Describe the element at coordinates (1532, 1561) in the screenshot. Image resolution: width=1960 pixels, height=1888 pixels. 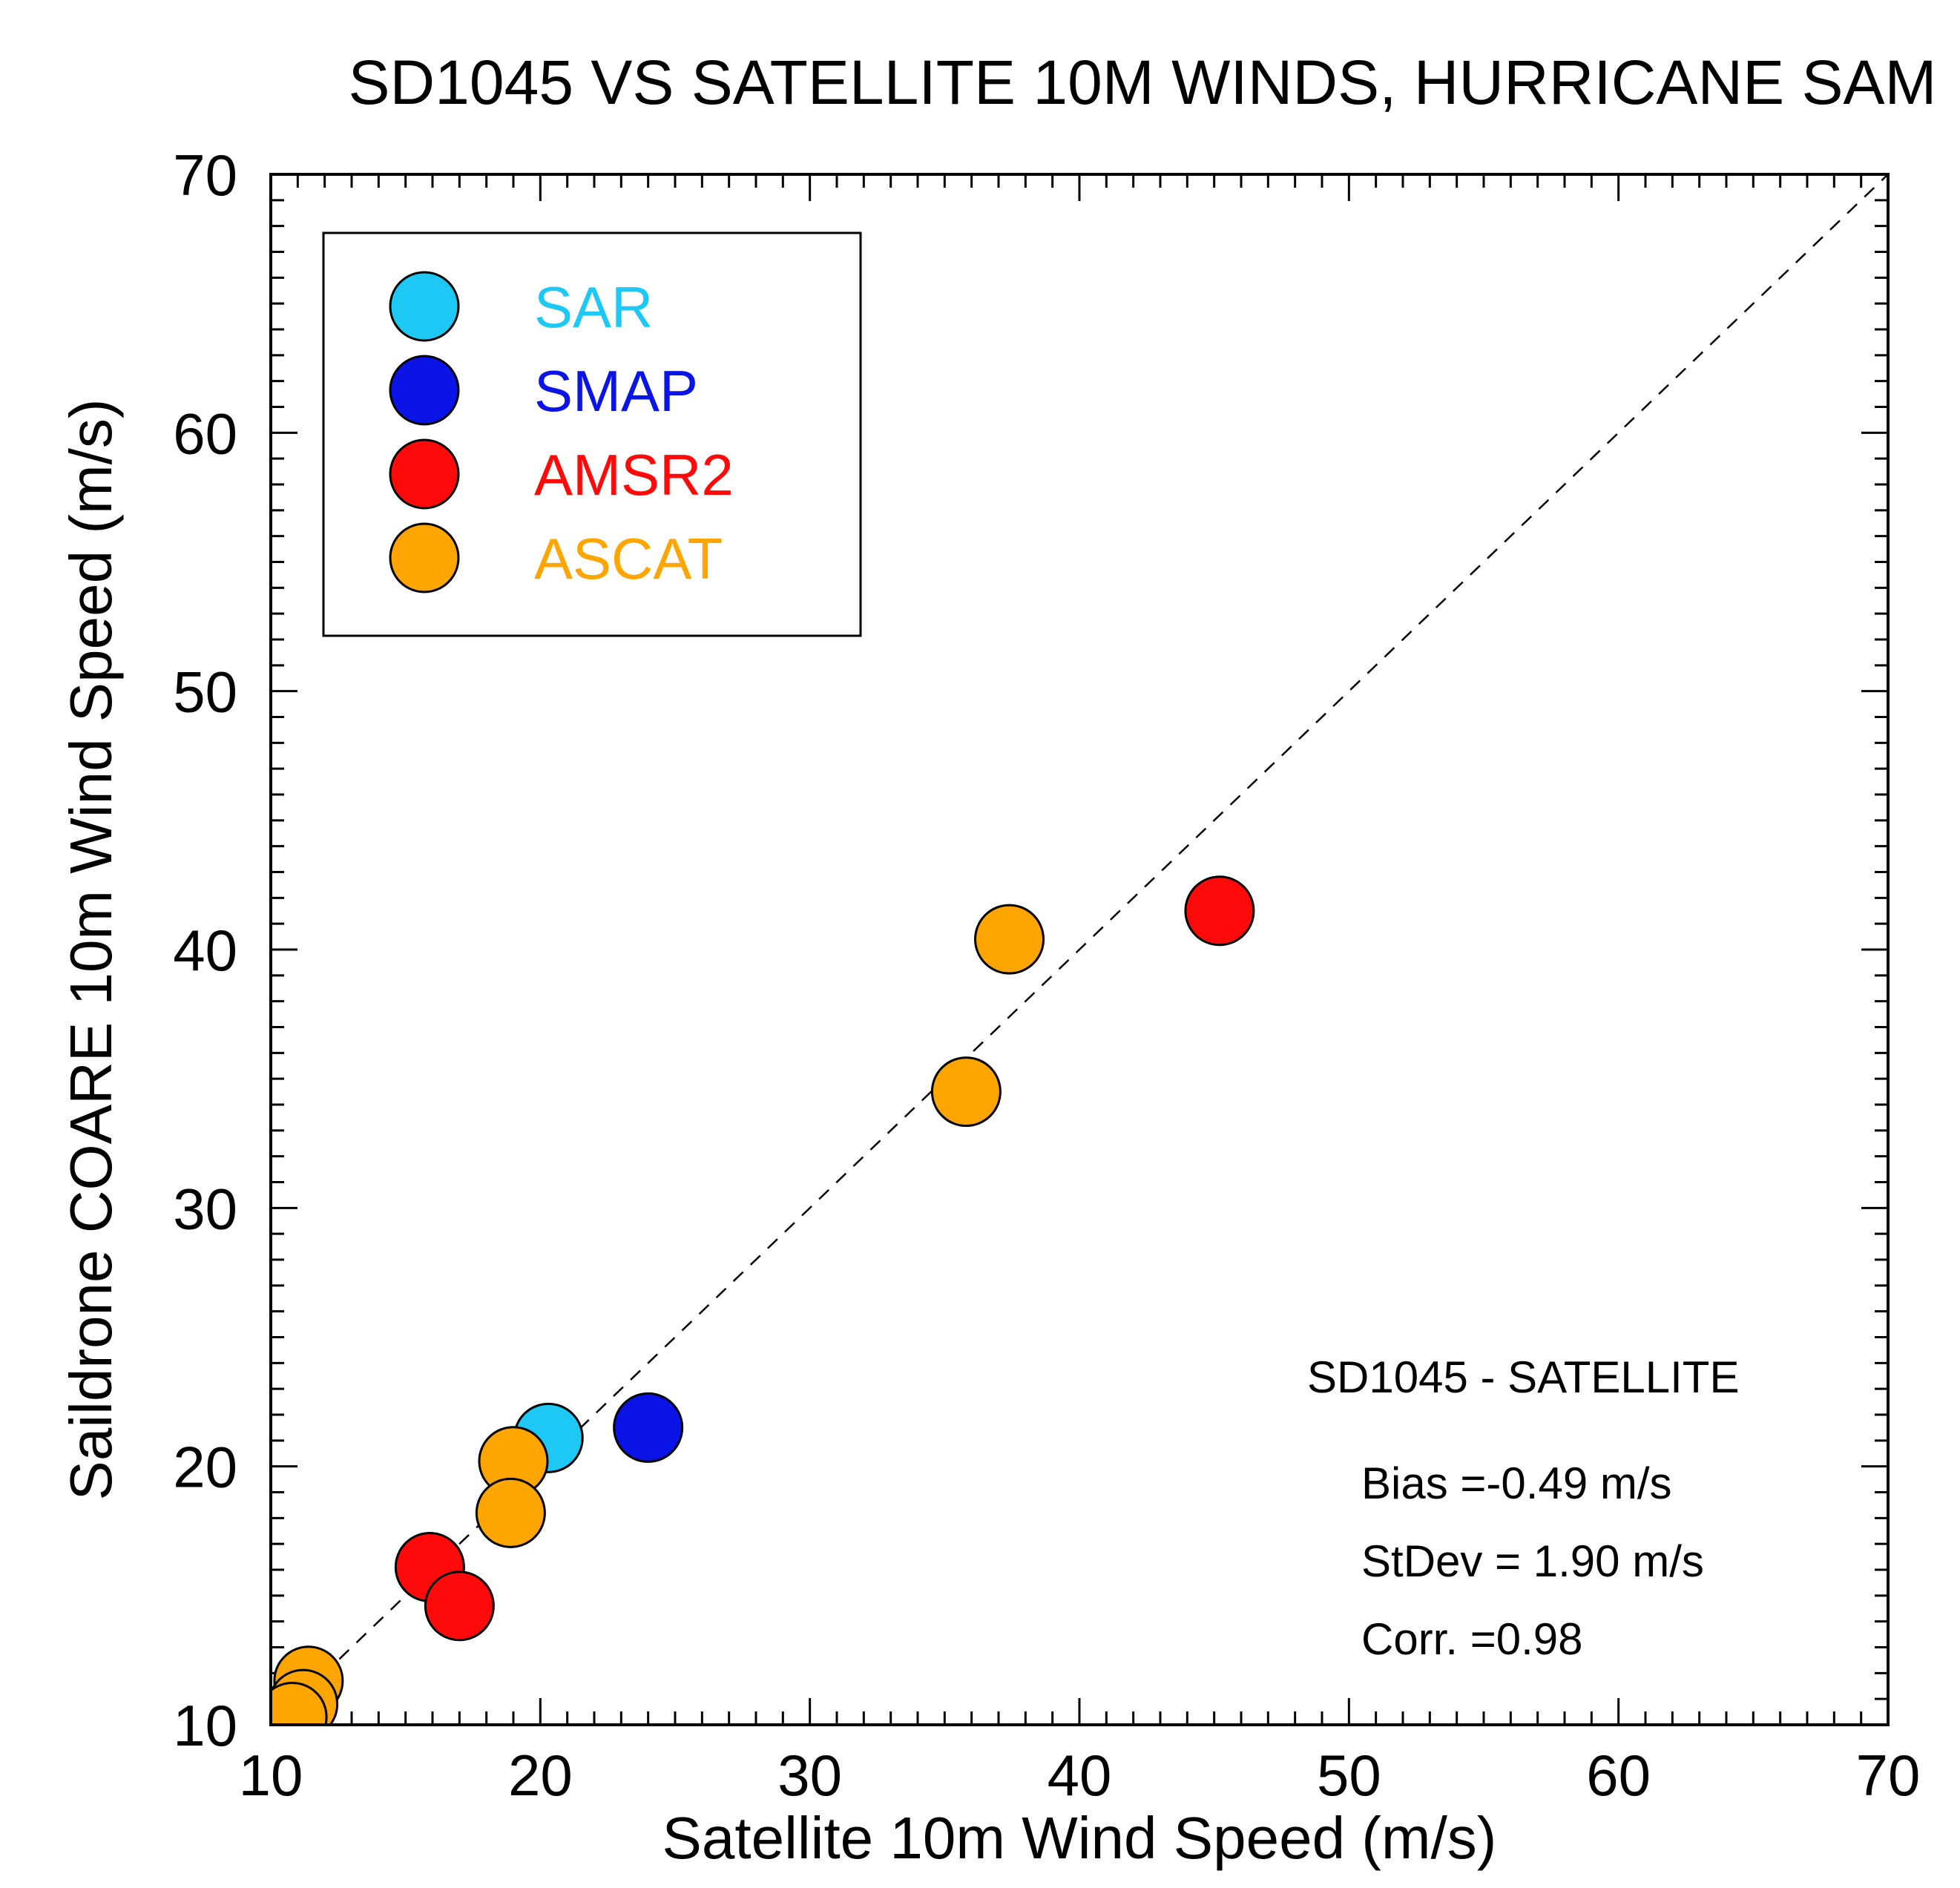
I see `stats-stdev: StDev = 1.90 m/s` at that location.